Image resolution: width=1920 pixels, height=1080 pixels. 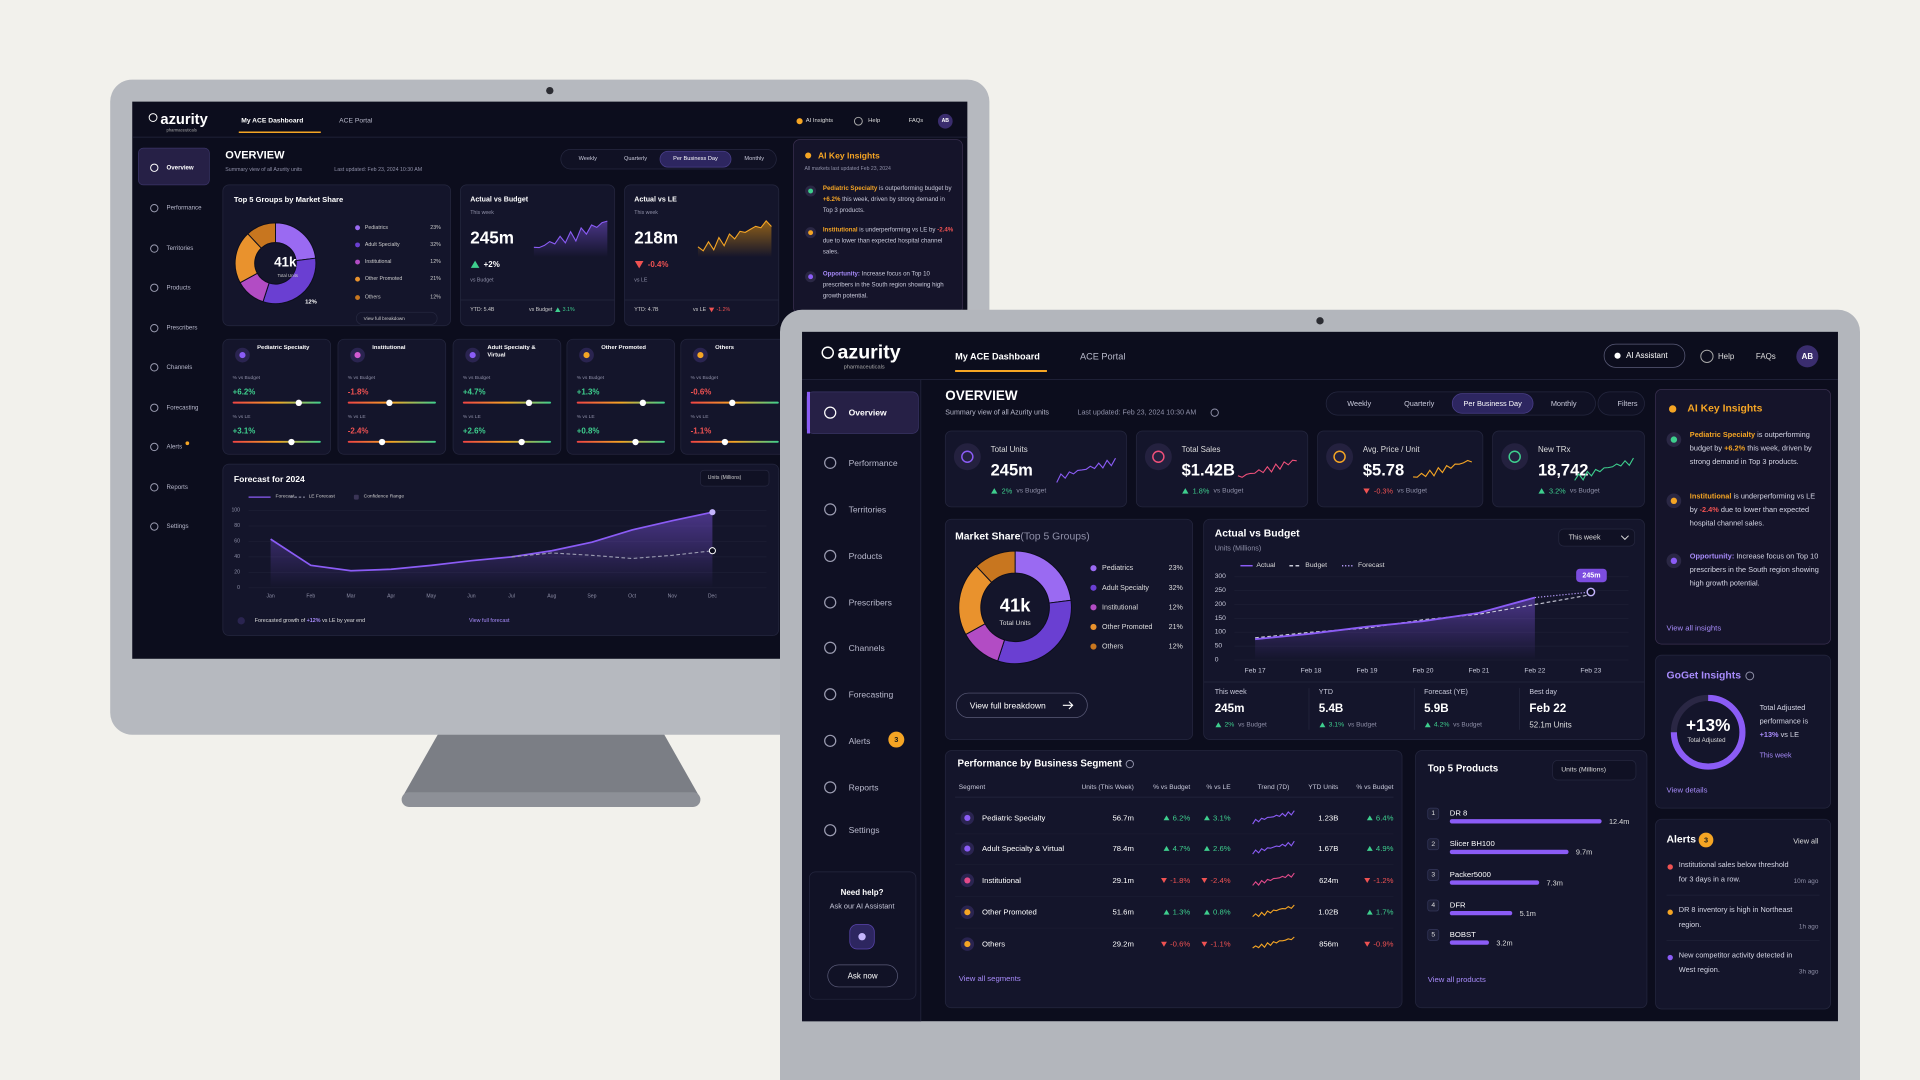 What do you see at coordinates (1805, 841) in the screenshot?
I see `link: View all` at bounding box center [1805, 841].